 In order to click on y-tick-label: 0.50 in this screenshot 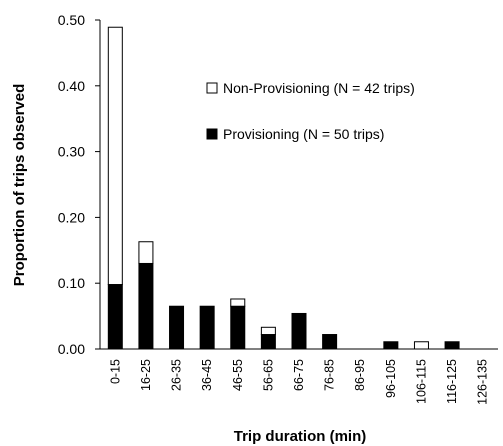, I will do `click(71, 20)`.